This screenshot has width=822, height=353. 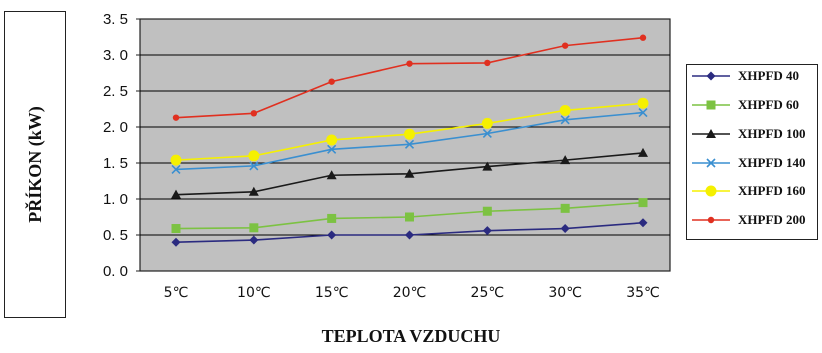 I want to click on legend-label: XHPFD 140, so click(x=772, y=162).